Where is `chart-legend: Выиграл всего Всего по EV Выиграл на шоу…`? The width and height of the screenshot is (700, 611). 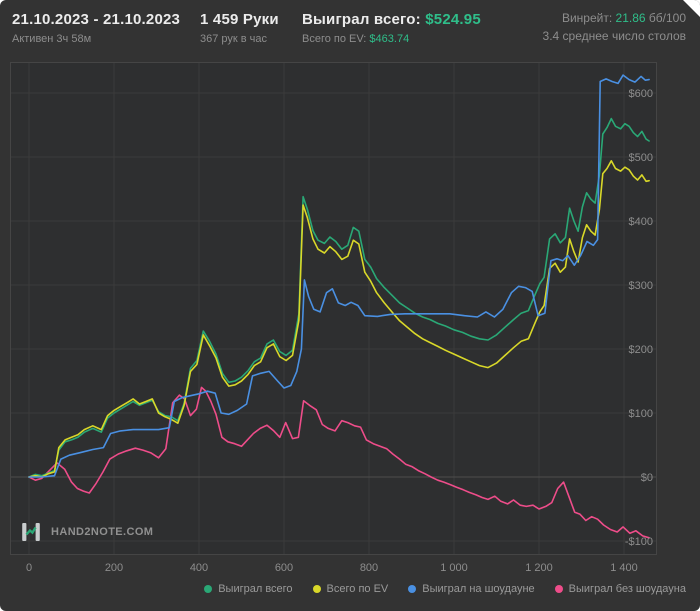 chart-legend: Выиграл всего Всего по EV Выиграл на шоу… is located at coordinates (445, 589).